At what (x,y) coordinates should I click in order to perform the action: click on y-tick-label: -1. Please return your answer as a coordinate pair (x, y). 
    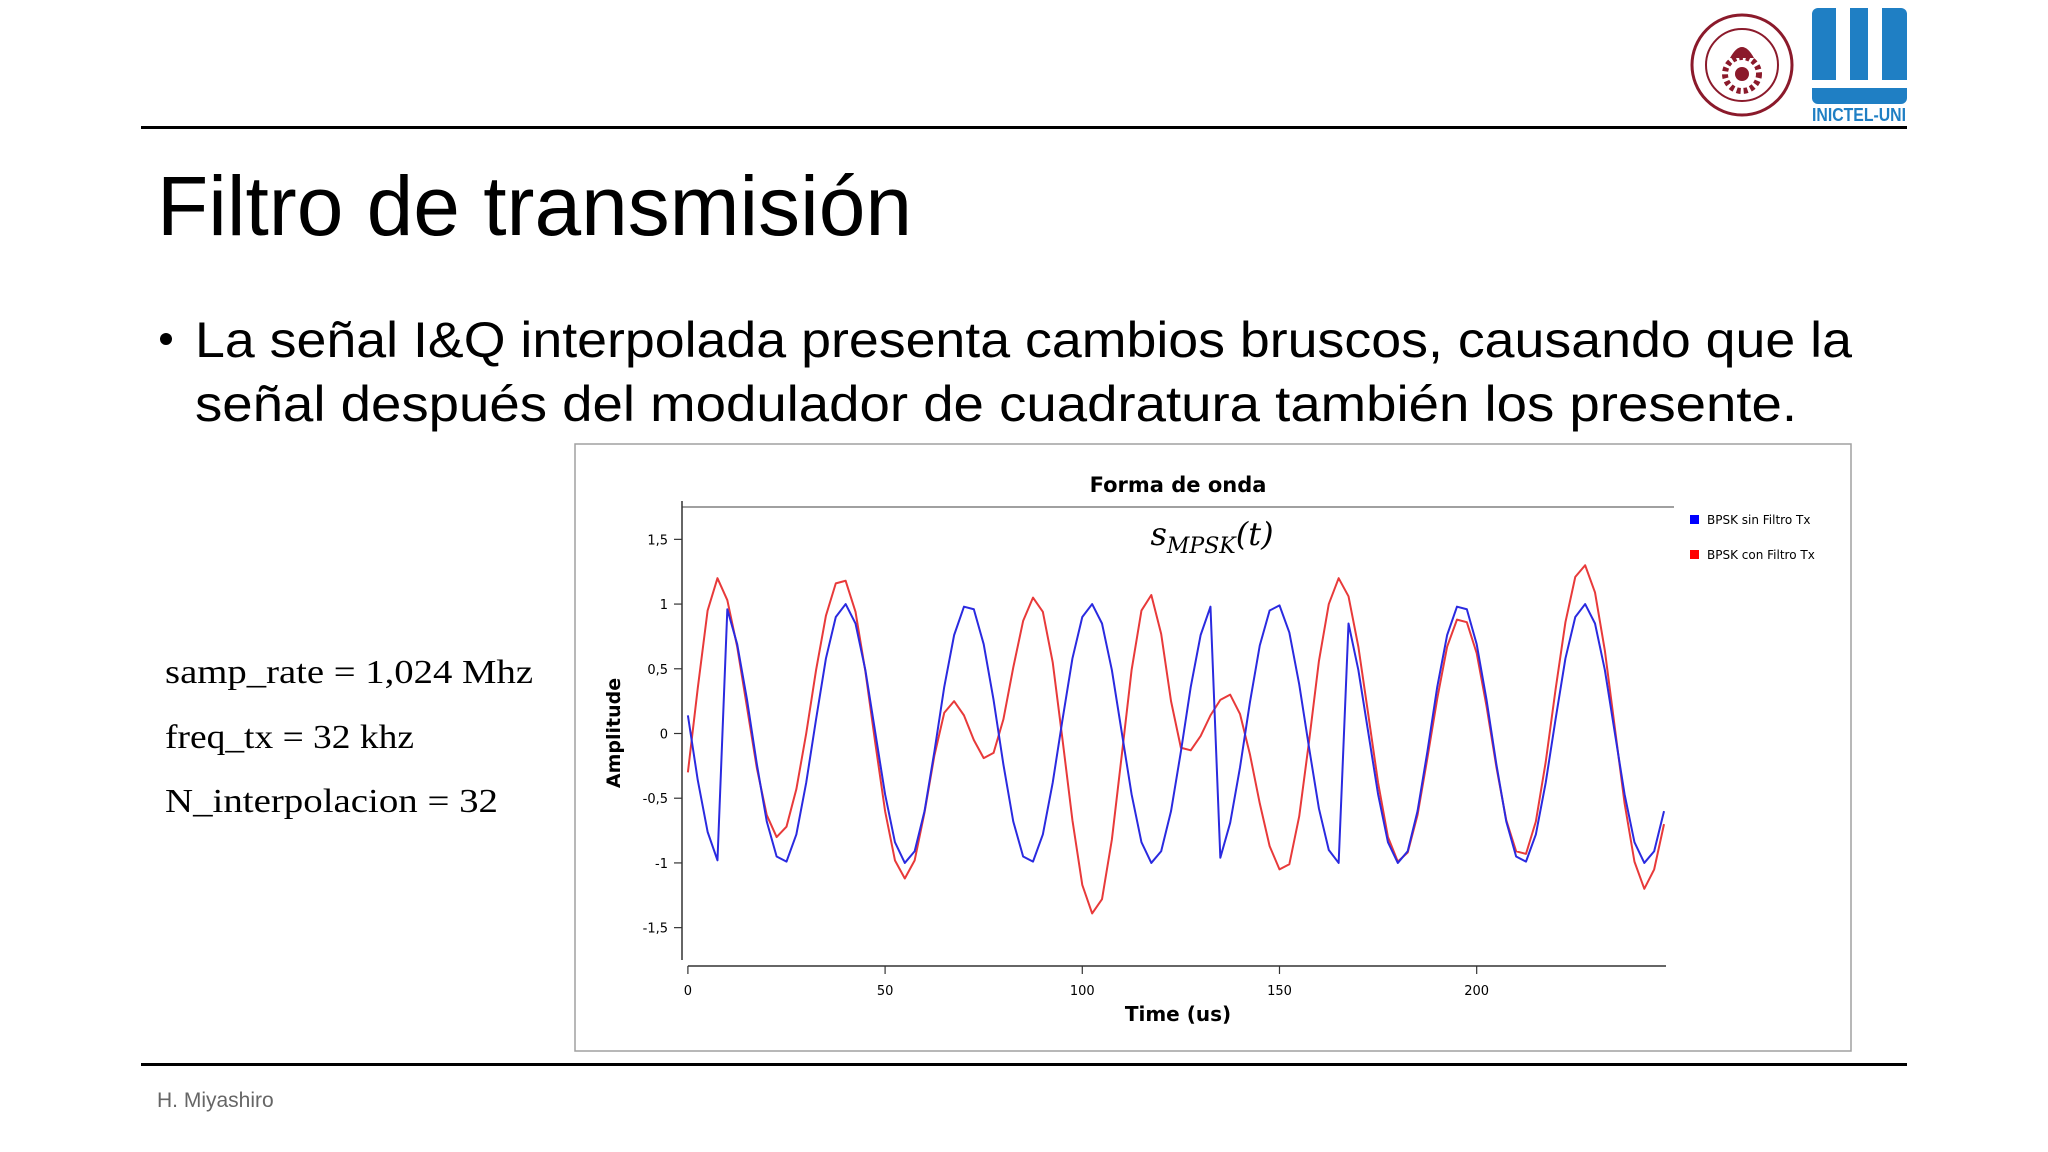
    Looking at the image, I should click on (661, 864).